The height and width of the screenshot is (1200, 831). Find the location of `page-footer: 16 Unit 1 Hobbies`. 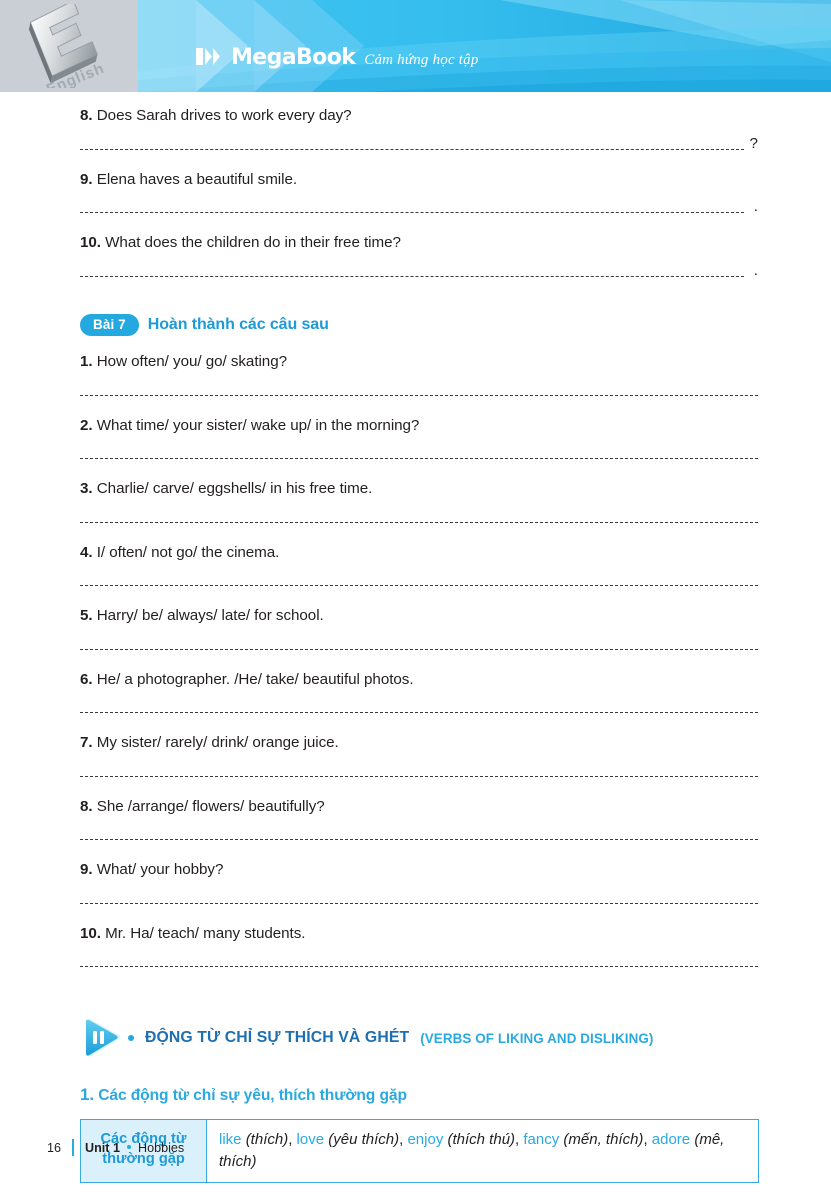

page-footer: 16 Unit 1 Hobbies is located at coordinates (115, 1147).